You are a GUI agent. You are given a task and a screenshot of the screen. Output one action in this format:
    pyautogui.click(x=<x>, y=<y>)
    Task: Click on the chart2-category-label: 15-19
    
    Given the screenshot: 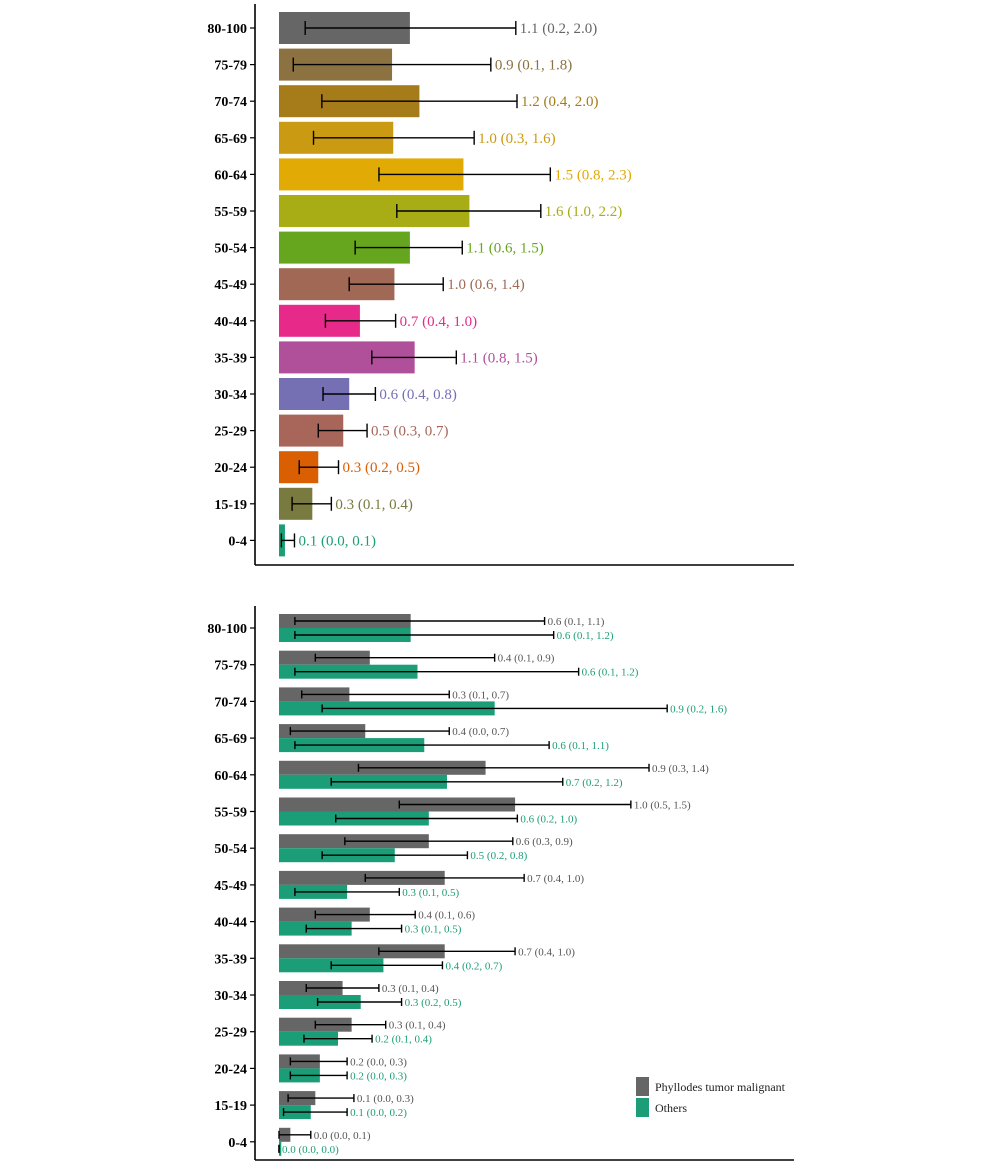 What is the action you would take?
    pyautogui.click(x=230, y=1106)
    